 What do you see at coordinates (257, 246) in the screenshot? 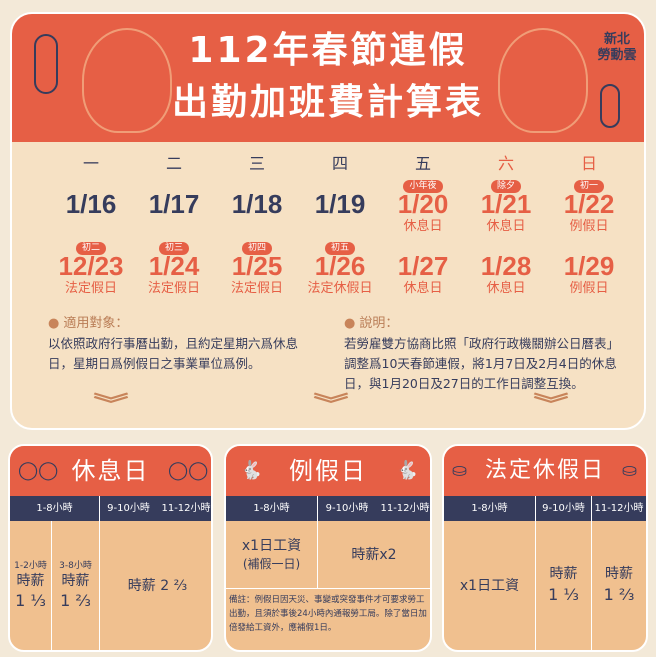
I see `lunar-tag: 初四` at bounding box center [257, 246].